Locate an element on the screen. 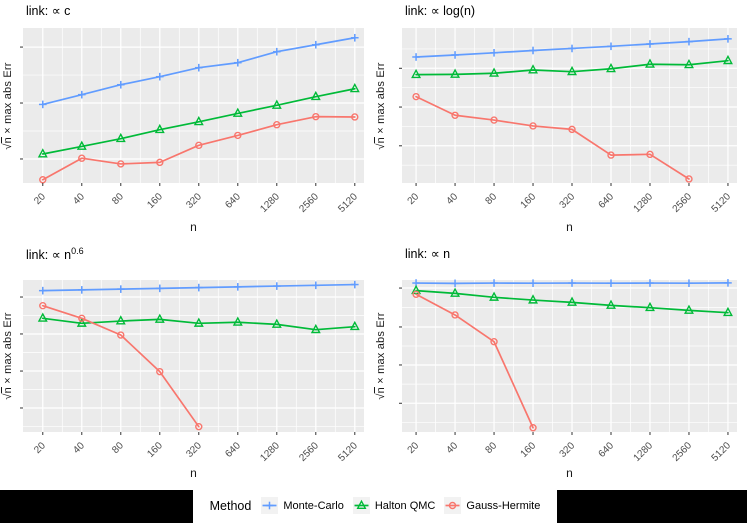  legend-title: Method is located at coordinates (230, 505).